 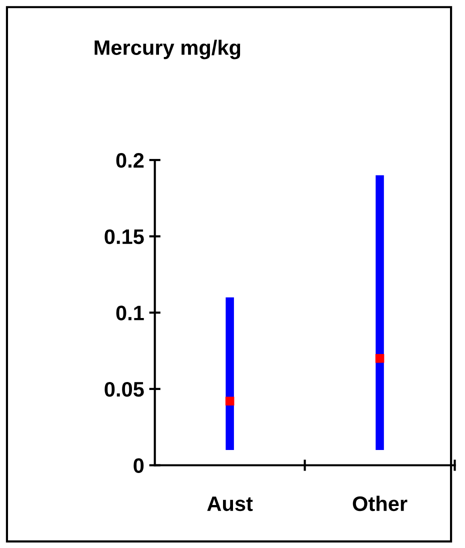 I want to click on y-tick-label: 0.05, so click(x=124, y=389).